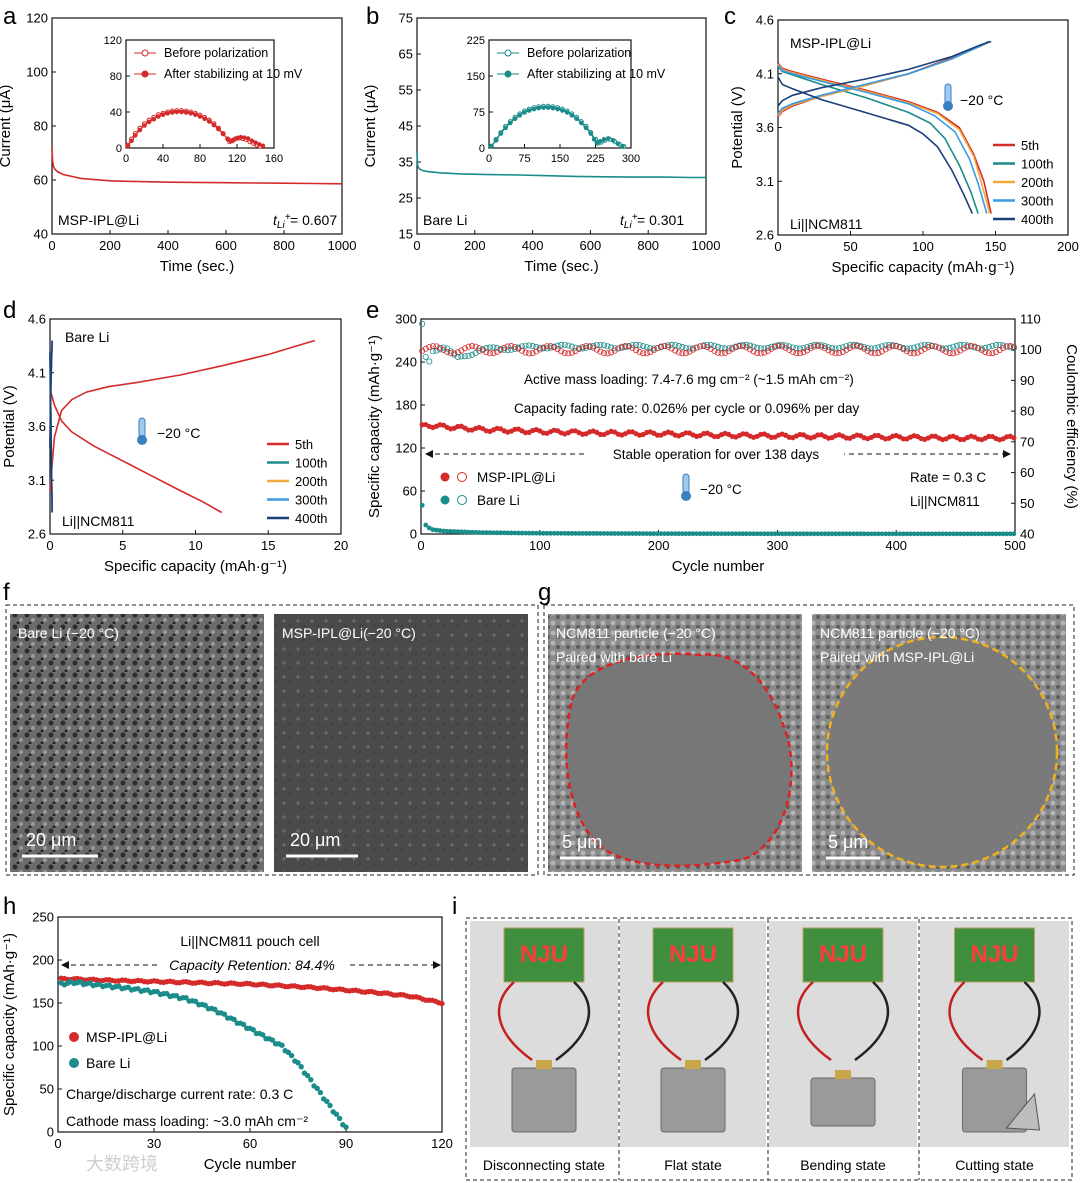 Image resolution: width=1080 pixels, height=1183 pixels. What do you see at coordinates (850, 246) in the screenshot?
I see `panel-c-x-tick-label: 50` at bounding box center [850, 246].